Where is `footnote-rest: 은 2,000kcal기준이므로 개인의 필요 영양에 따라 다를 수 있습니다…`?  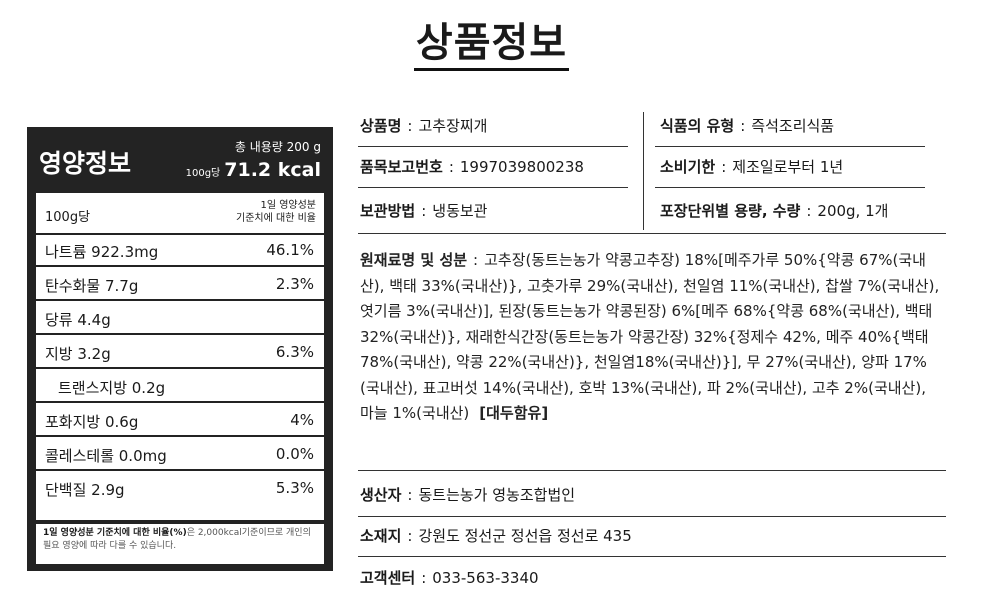 footnote-rest: 은 2,000kcal기준이므로 개인의 필요 영양에 따라 다를 수 있습니다… is located at coordinates (177, 539).